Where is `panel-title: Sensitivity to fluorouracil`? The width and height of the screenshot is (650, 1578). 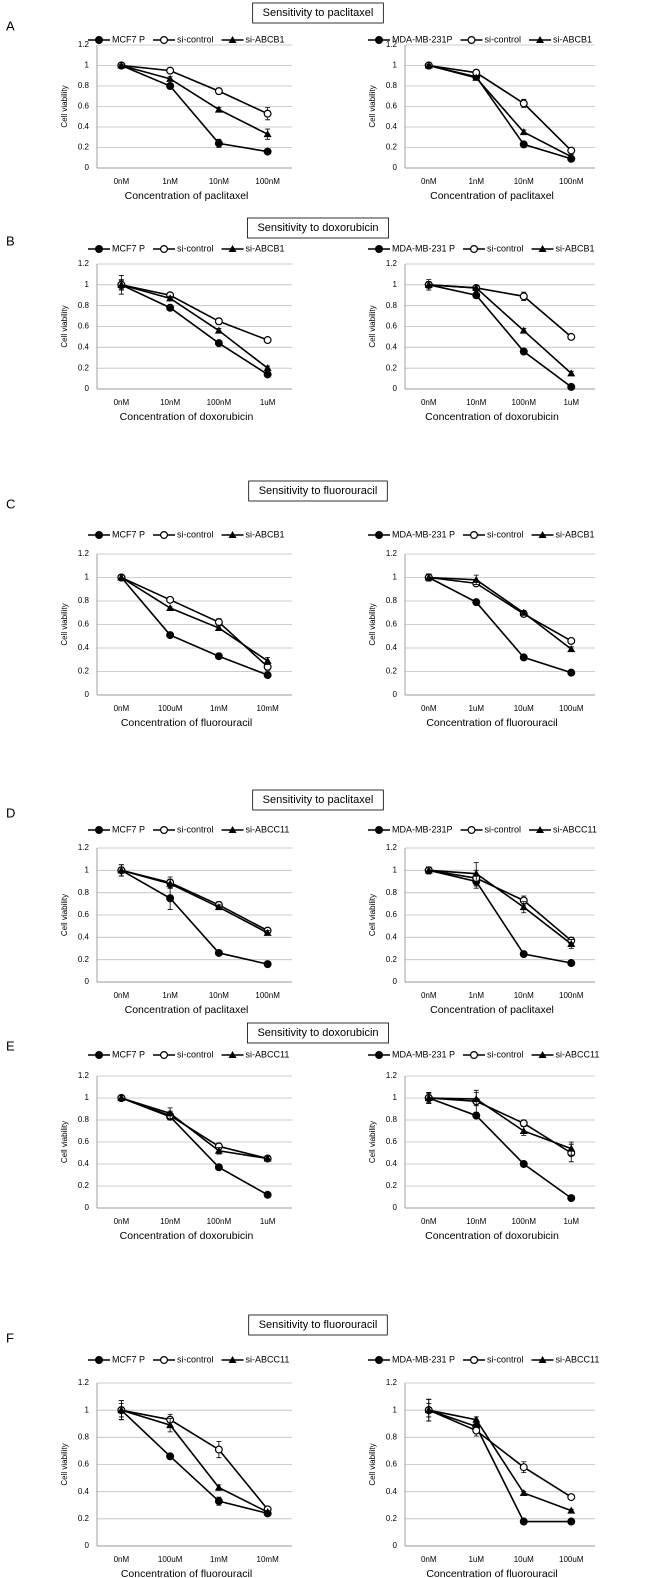 panel-title: Sensitivity to fluorouracil is located at coordinates (318, 491).